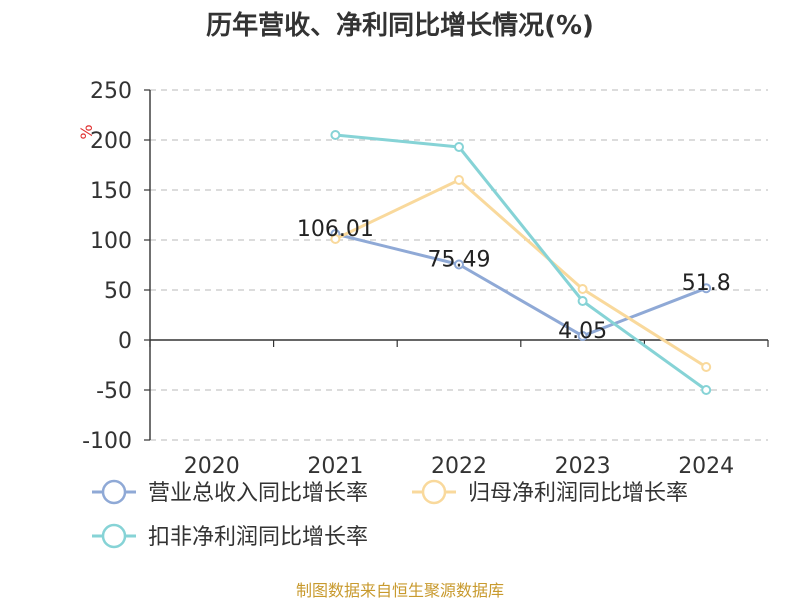 The width and height of the screenshot is (800, 600). Describe the element at coordinates (335, 229) in the screenshot. I see `data-label: 106.01` at that location.